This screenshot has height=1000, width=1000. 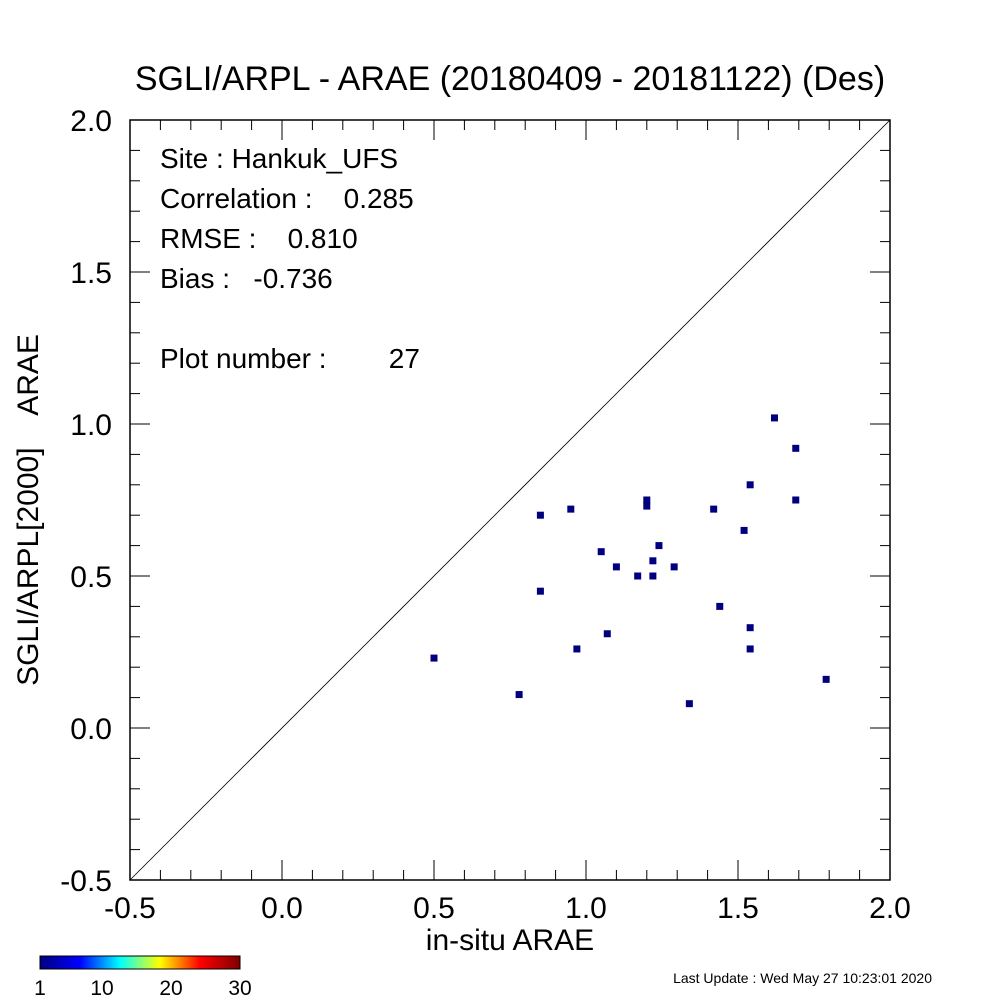 I want to click on y-tick-label: 2.0, so click(x=91, y=121).